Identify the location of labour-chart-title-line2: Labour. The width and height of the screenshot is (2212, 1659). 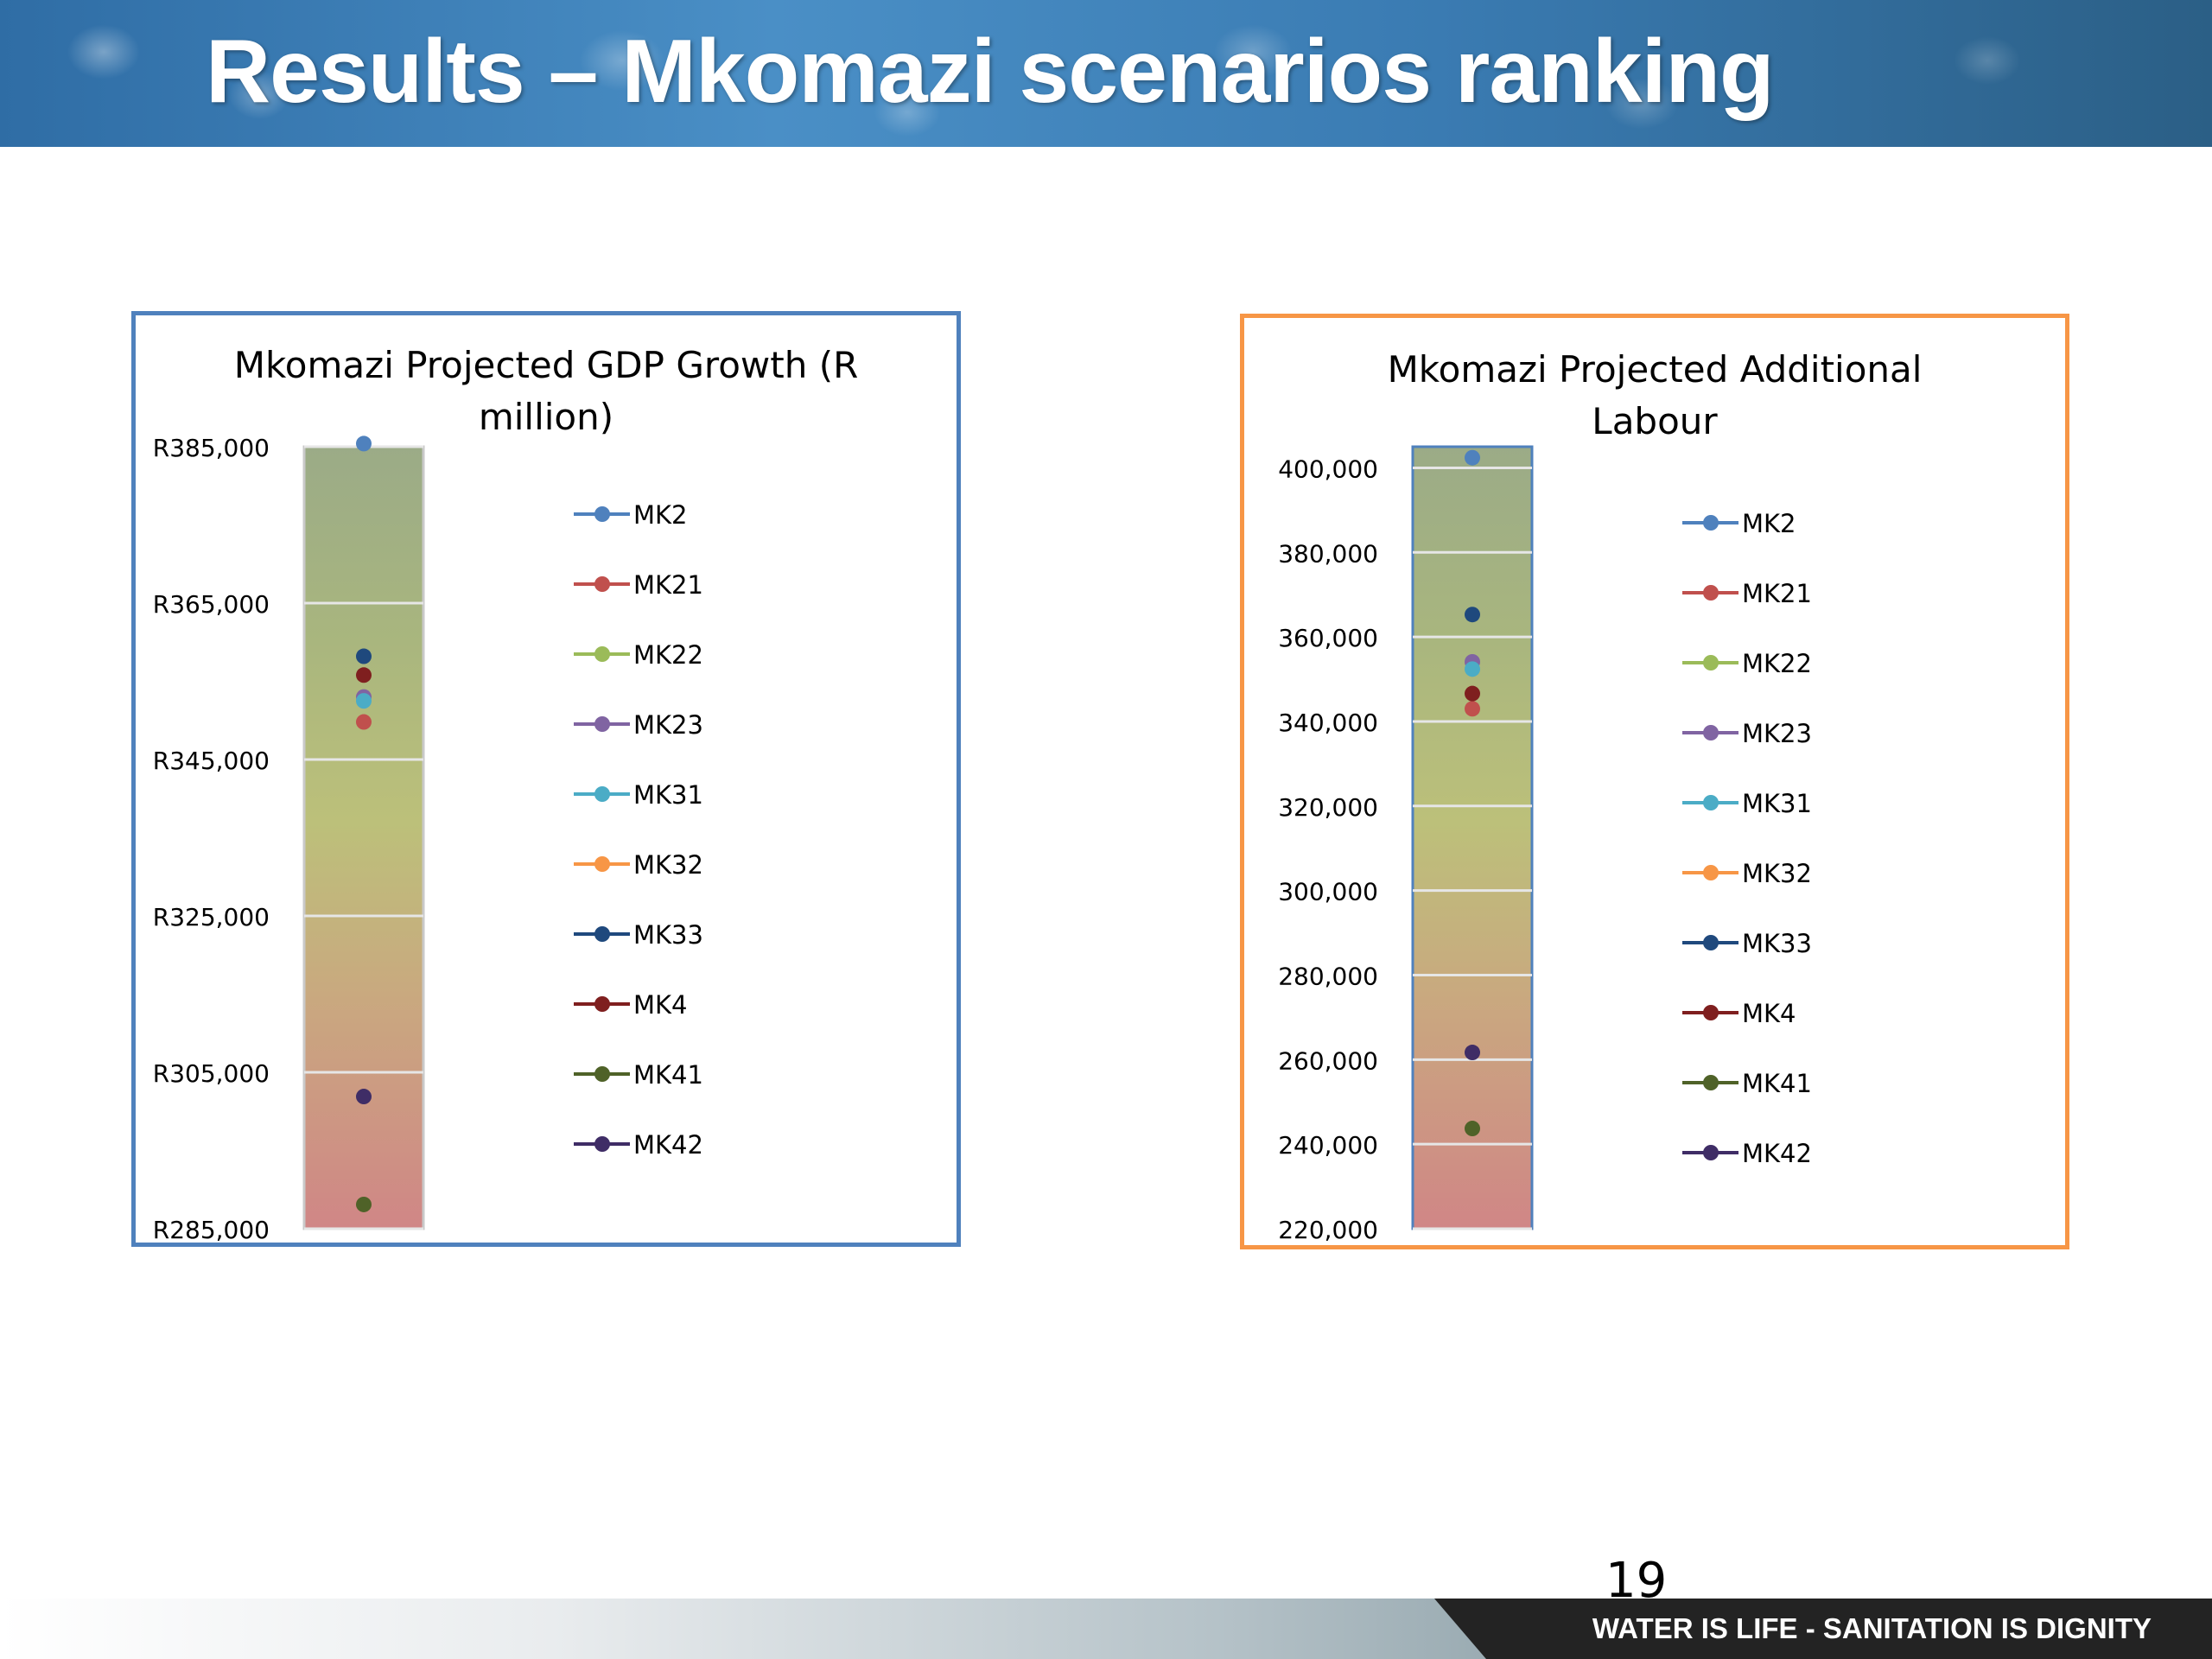
(1655, 421).